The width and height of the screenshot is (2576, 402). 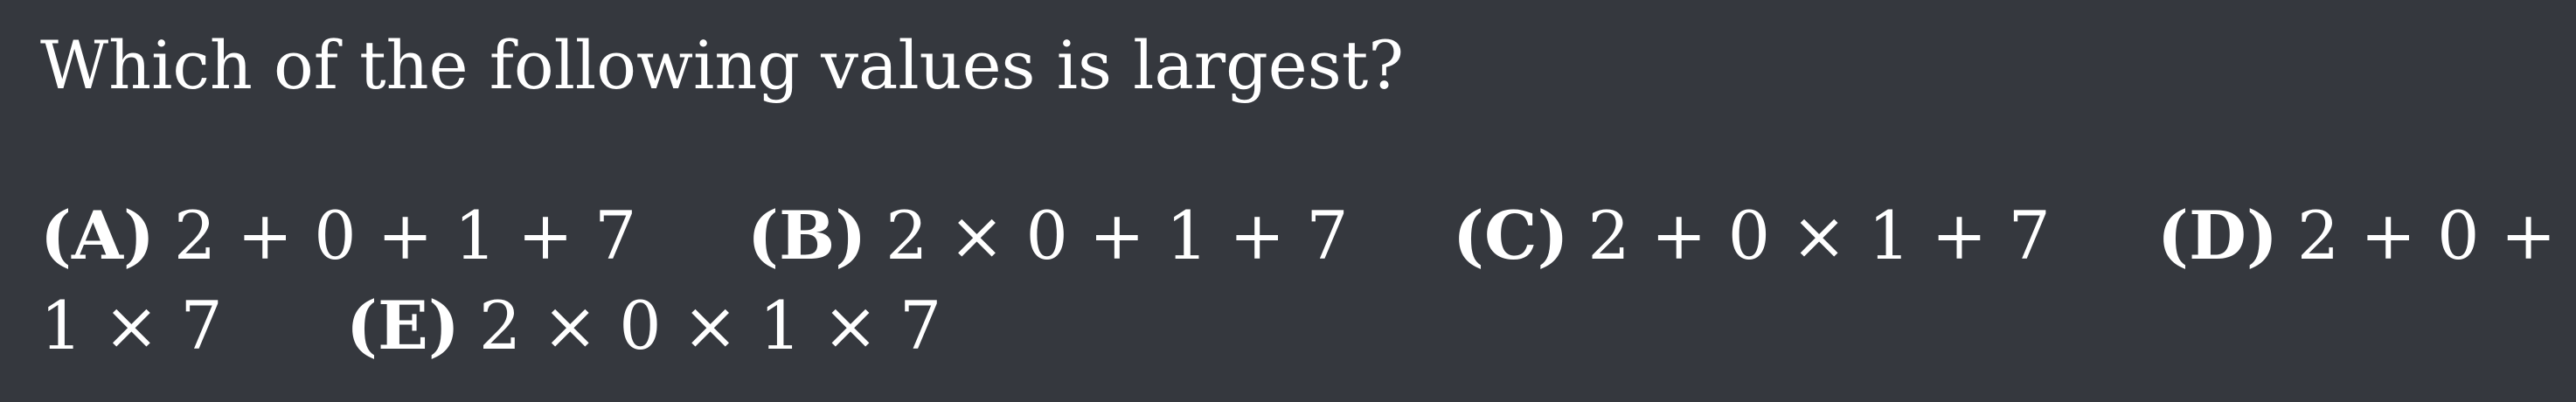 I want to click on choice-d-expression-line2: 1 × 7, so click(x=132, y=325).